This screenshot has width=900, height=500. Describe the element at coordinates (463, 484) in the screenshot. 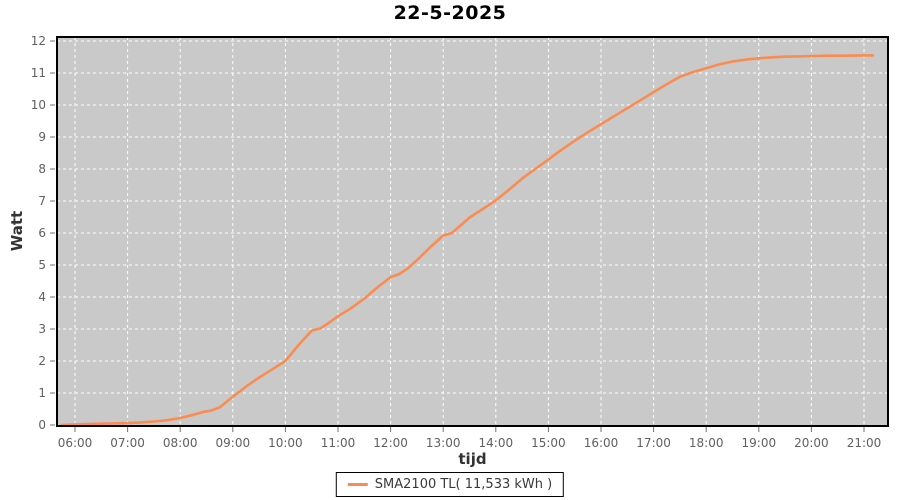

I see `legend-series-label: SMA2100 TL( 11,533 kWh )` at that location.